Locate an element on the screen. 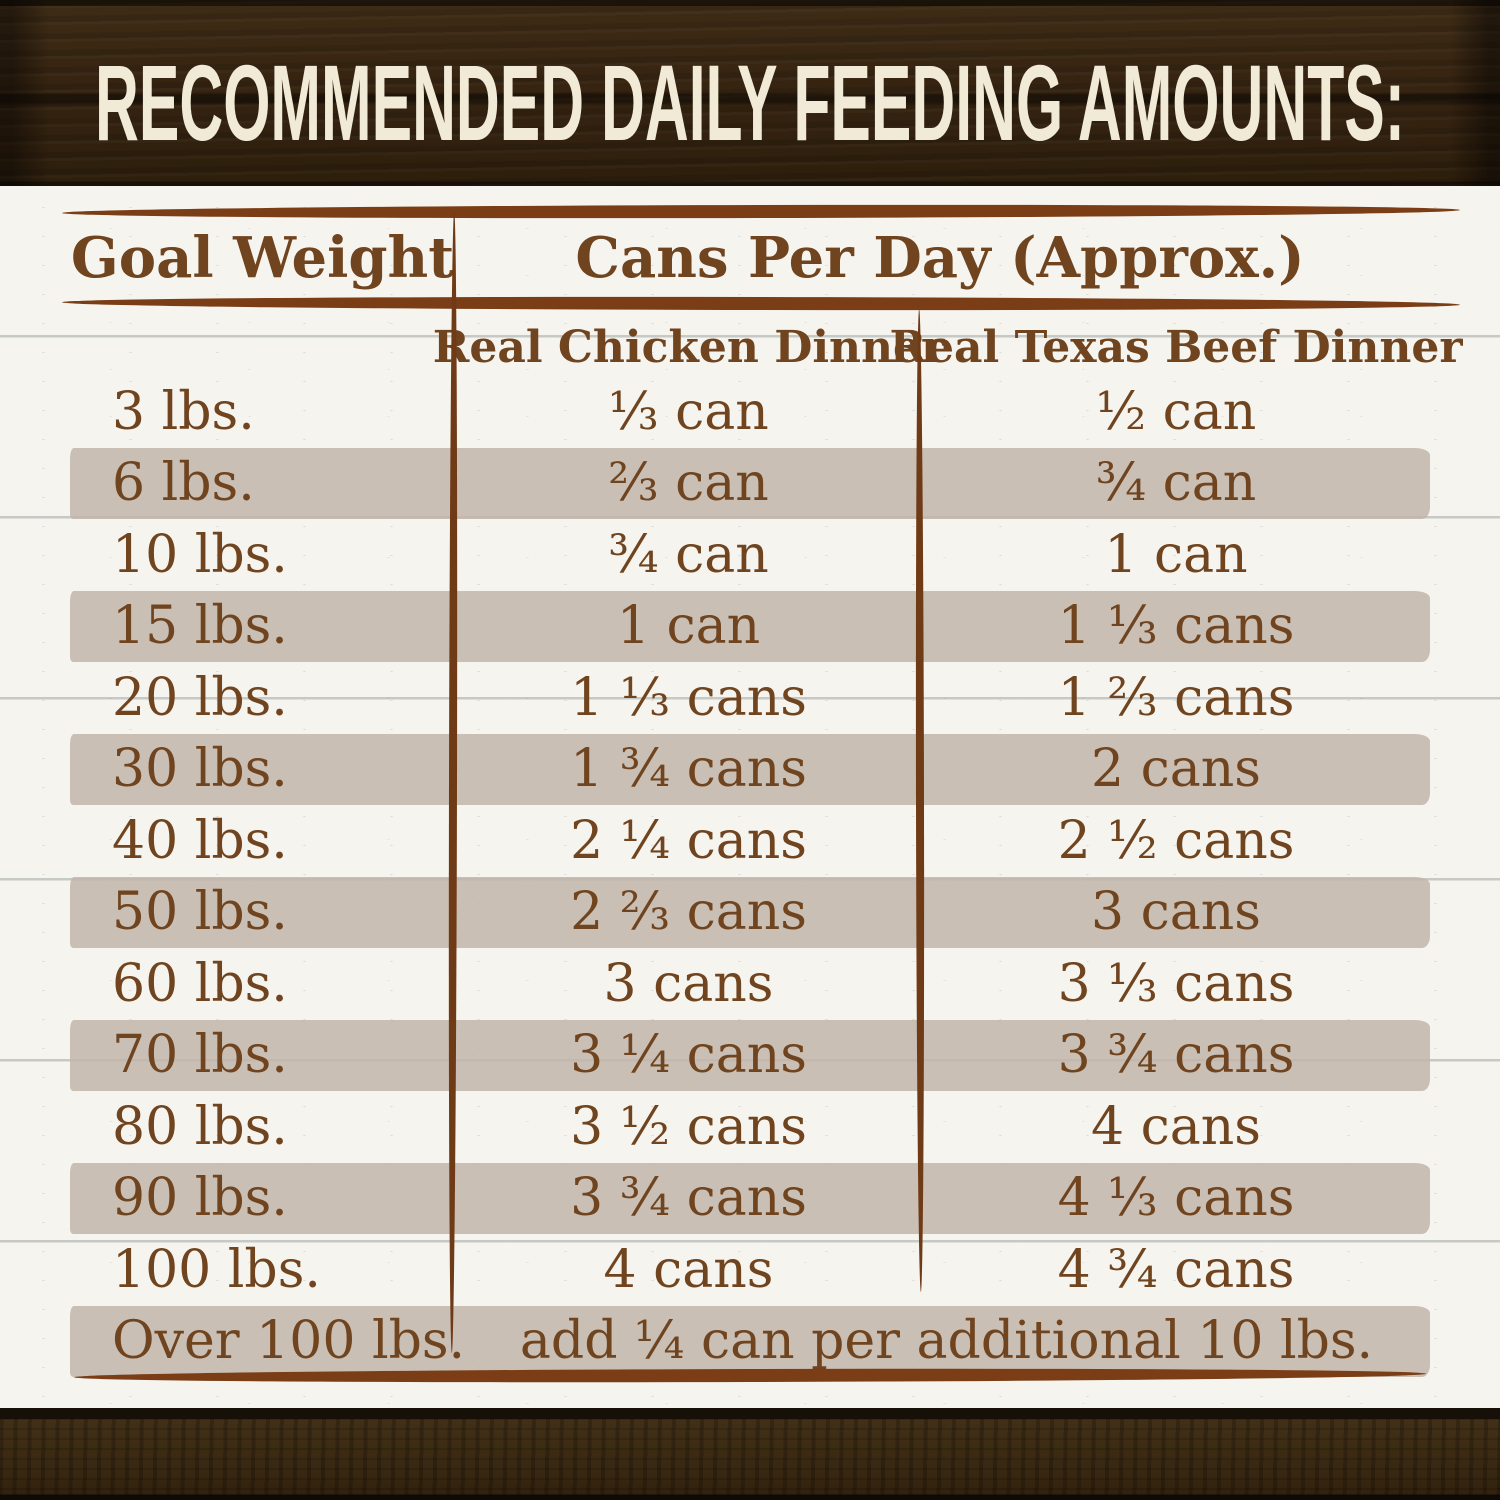 The image size is (1500, 1500). chicken-cans-value: 4 cans is located at coordinates (688, 1269).